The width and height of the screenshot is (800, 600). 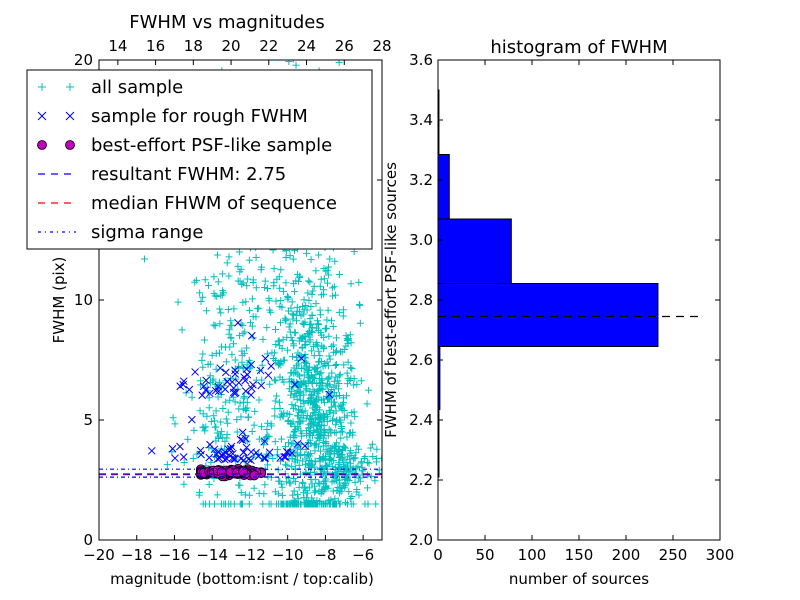 What do you see at coordinates (673, 555) in the screenshot?
I see `histogram-x-tick-label: 250` at bounding box center [673, 555].